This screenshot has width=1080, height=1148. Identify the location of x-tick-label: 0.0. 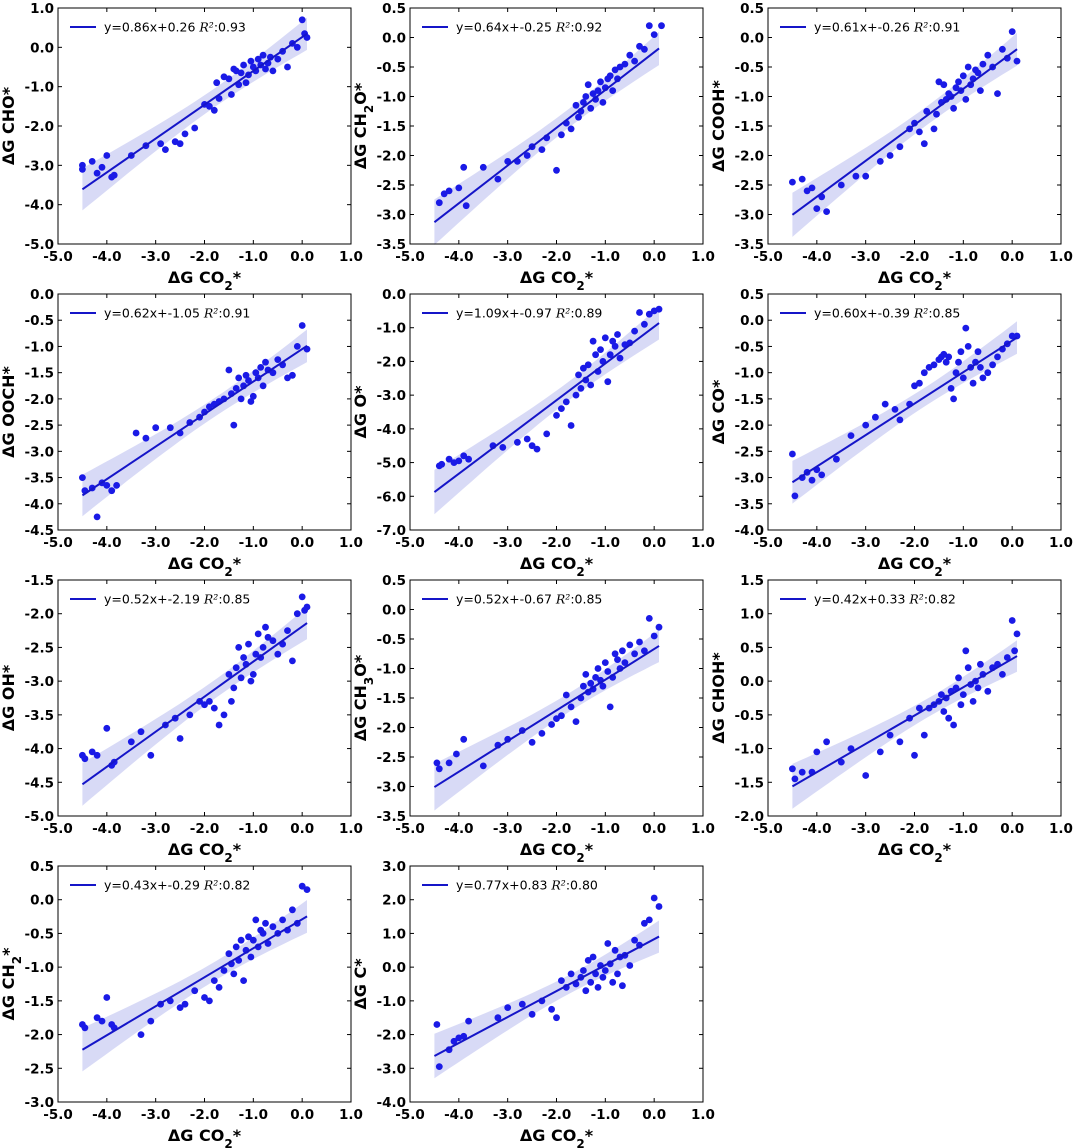
(654, 1115).